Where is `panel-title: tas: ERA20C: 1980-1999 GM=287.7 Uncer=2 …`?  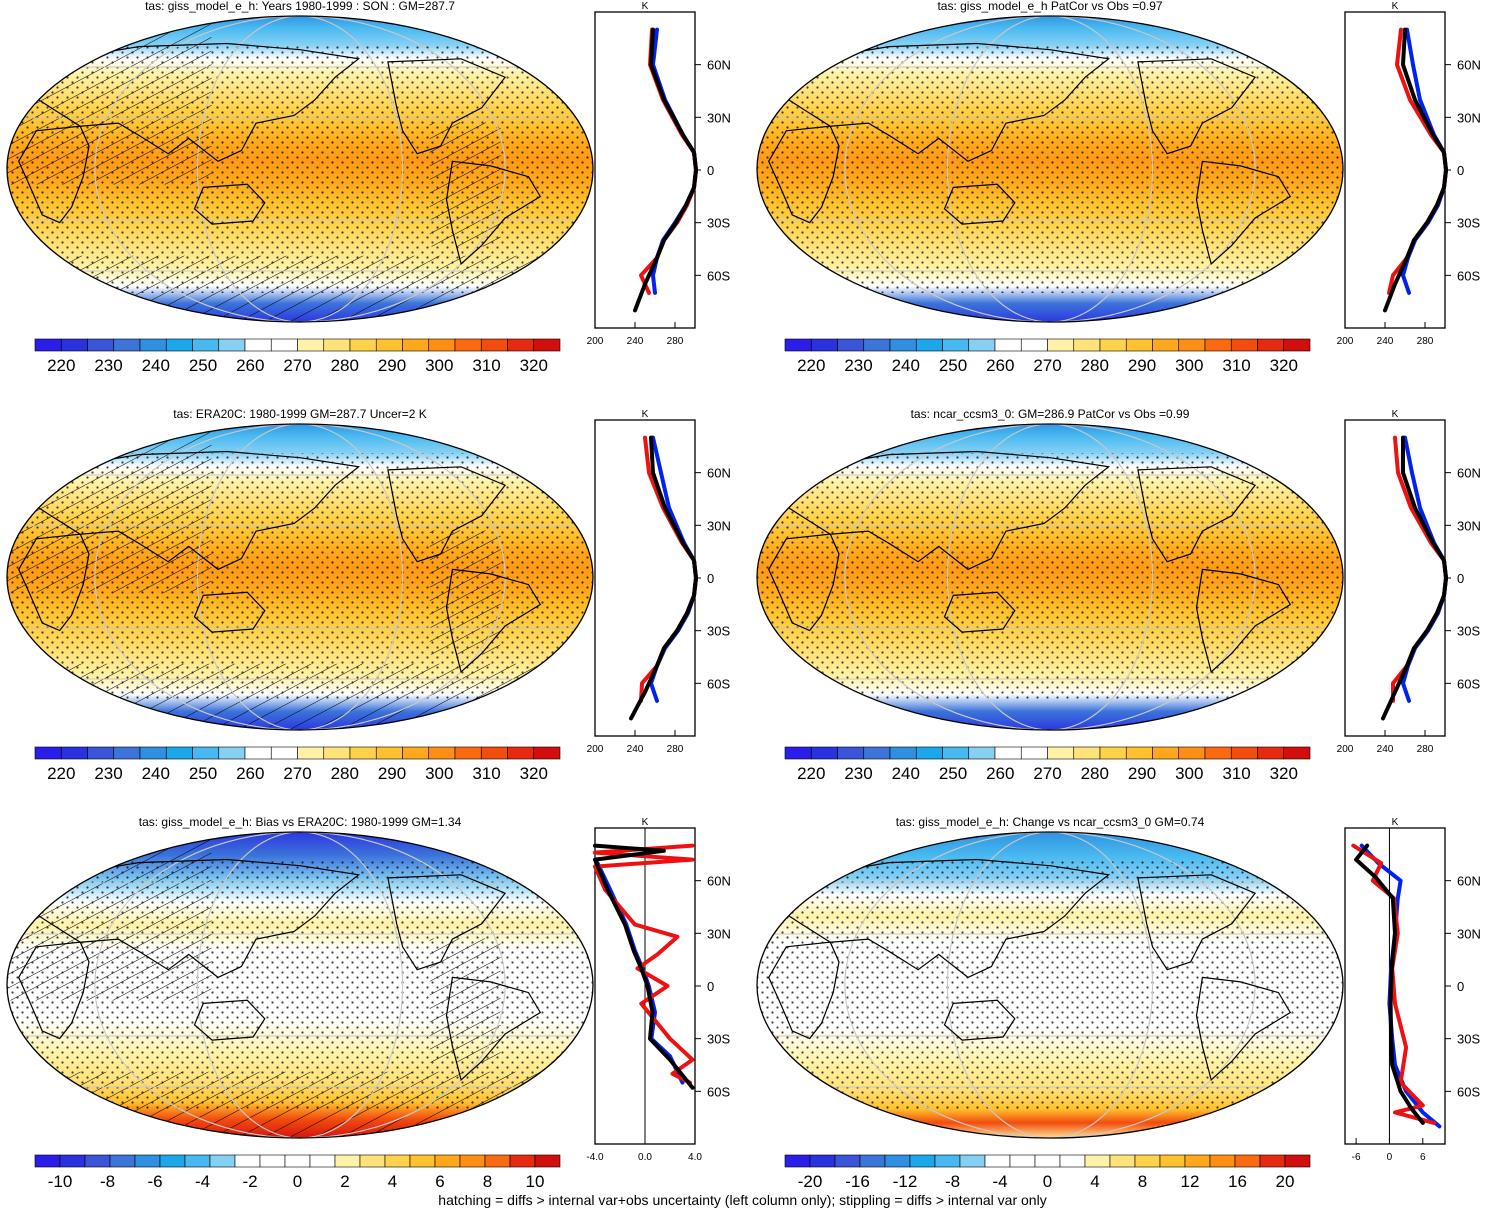 panel-title: tas: ERA20C: 1980-1999 GM=287.7 Uncer=2 … is located at coordinates (299, 414).